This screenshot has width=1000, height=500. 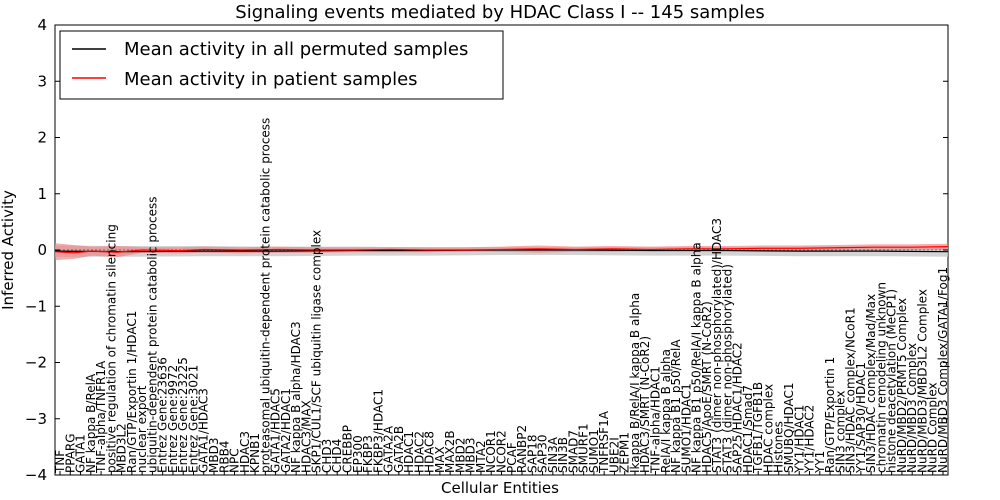 What do you see at coordinates (347, 449) in the screenshot?
I see `x-tick-label: CREBBP` at bounding box center [347, 449].